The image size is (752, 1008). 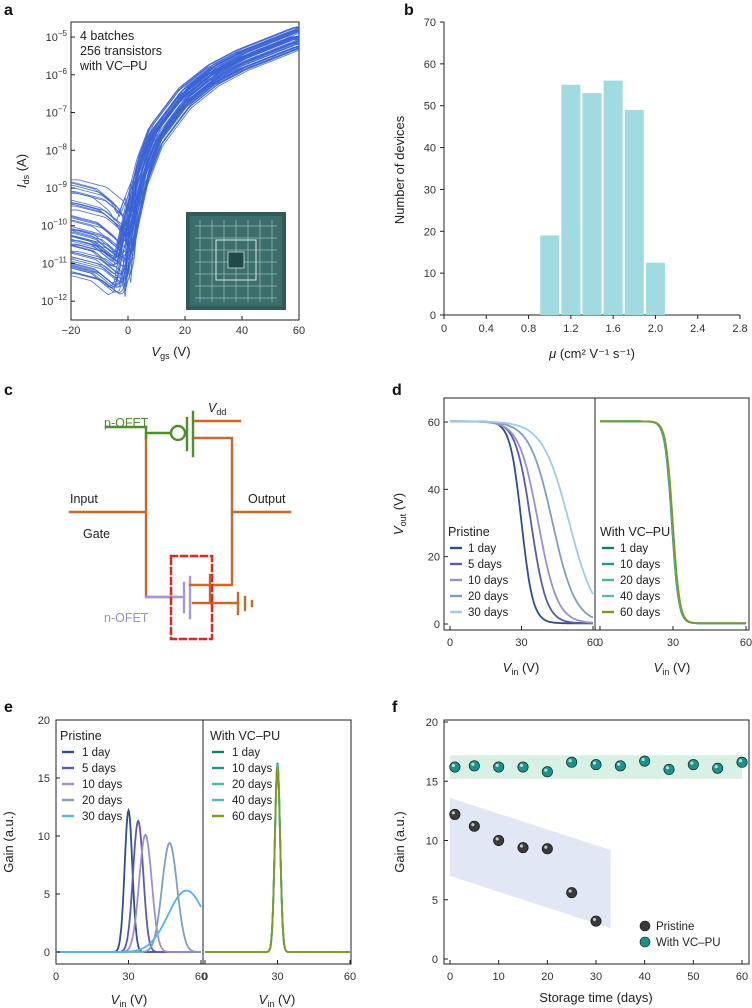 I want to click on panel-b-x-tick-label: 0, so click(x=444, y=329).